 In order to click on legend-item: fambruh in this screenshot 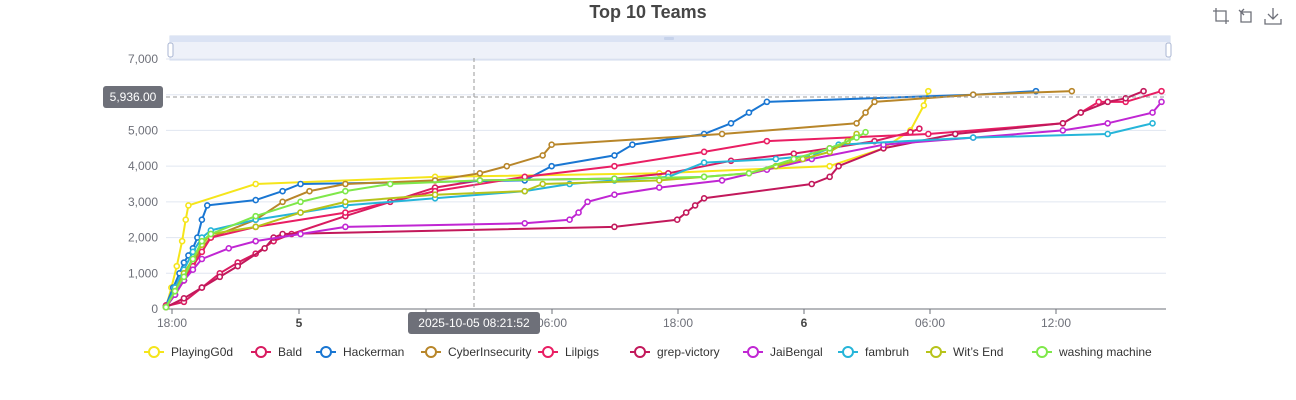, I will do `click(873, 352)`.